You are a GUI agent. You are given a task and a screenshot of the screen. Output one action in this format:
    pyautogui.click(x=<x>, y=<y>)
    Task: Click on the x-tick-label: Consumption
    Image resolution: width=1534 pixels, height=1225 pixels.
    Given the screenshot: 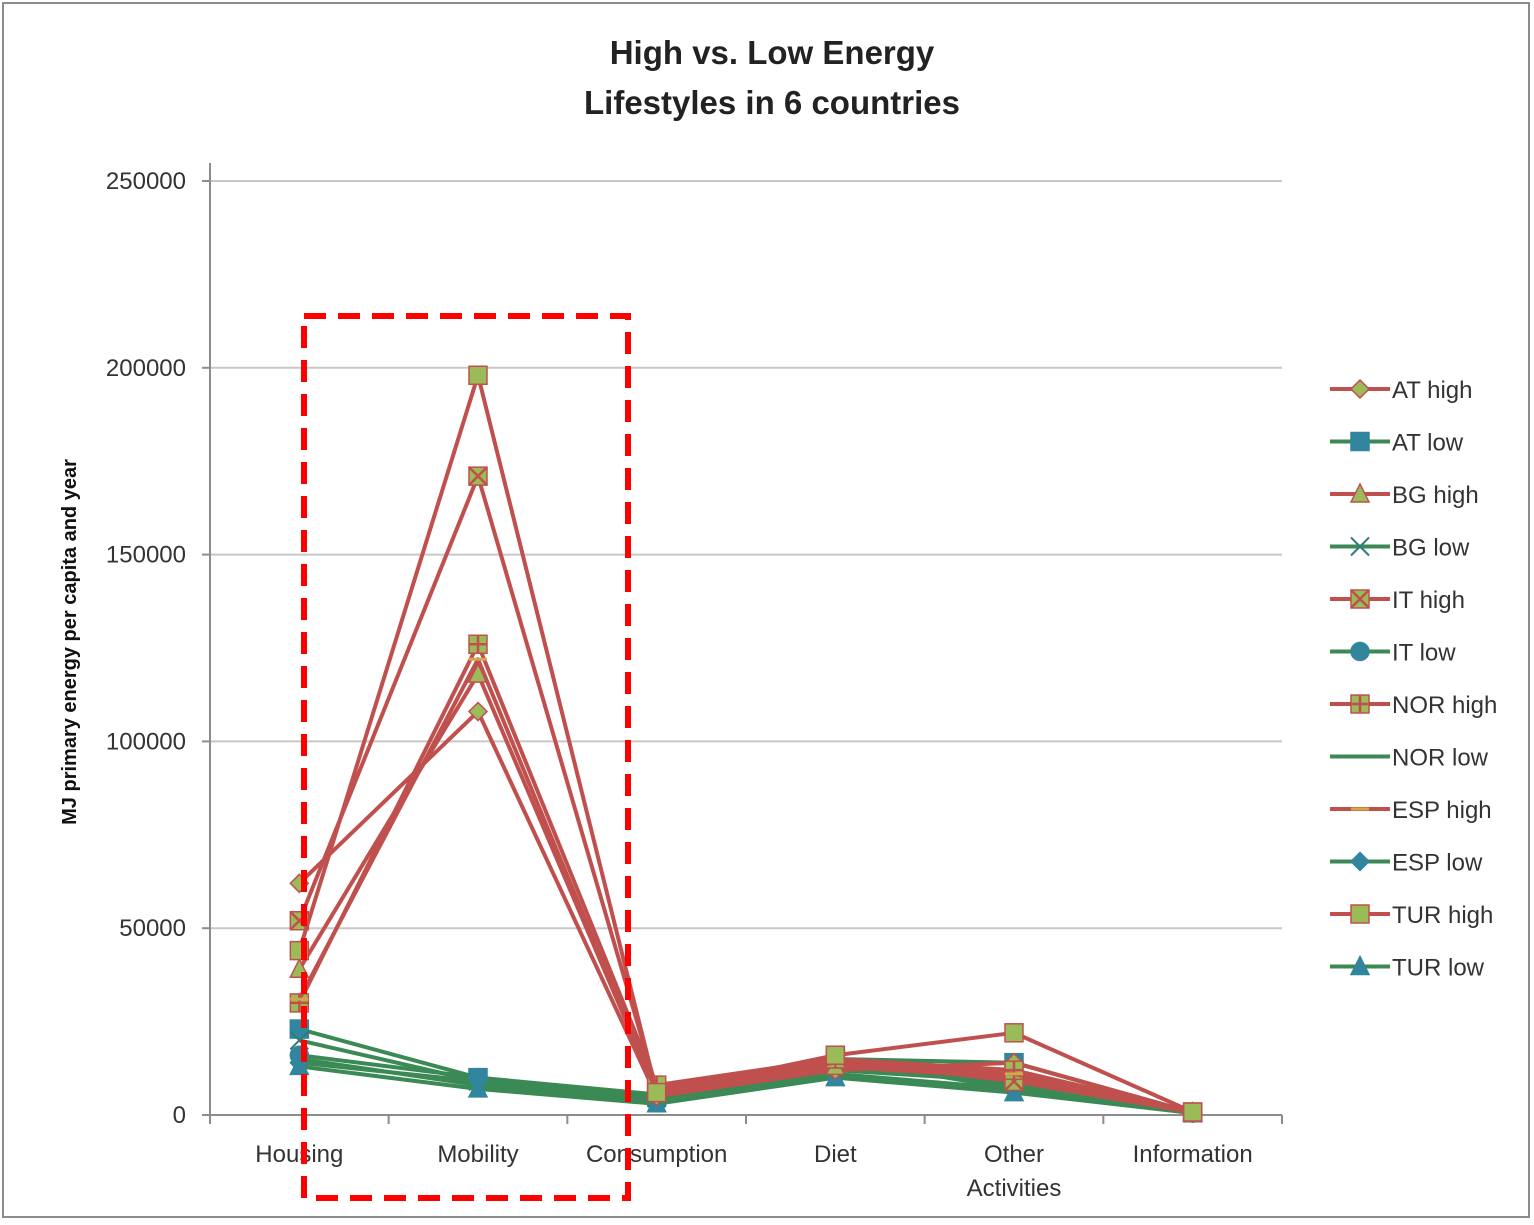 What is the action you would take?
    pyautogui.click(x=656, y=1154)
    